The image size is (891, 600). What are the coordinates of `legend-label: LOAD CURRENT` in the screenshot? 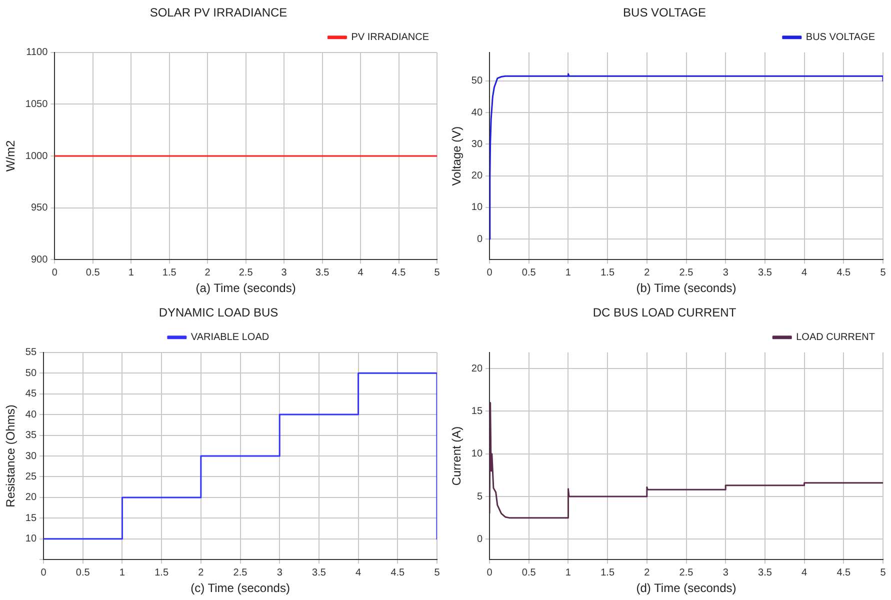 It's located at (836, 338).